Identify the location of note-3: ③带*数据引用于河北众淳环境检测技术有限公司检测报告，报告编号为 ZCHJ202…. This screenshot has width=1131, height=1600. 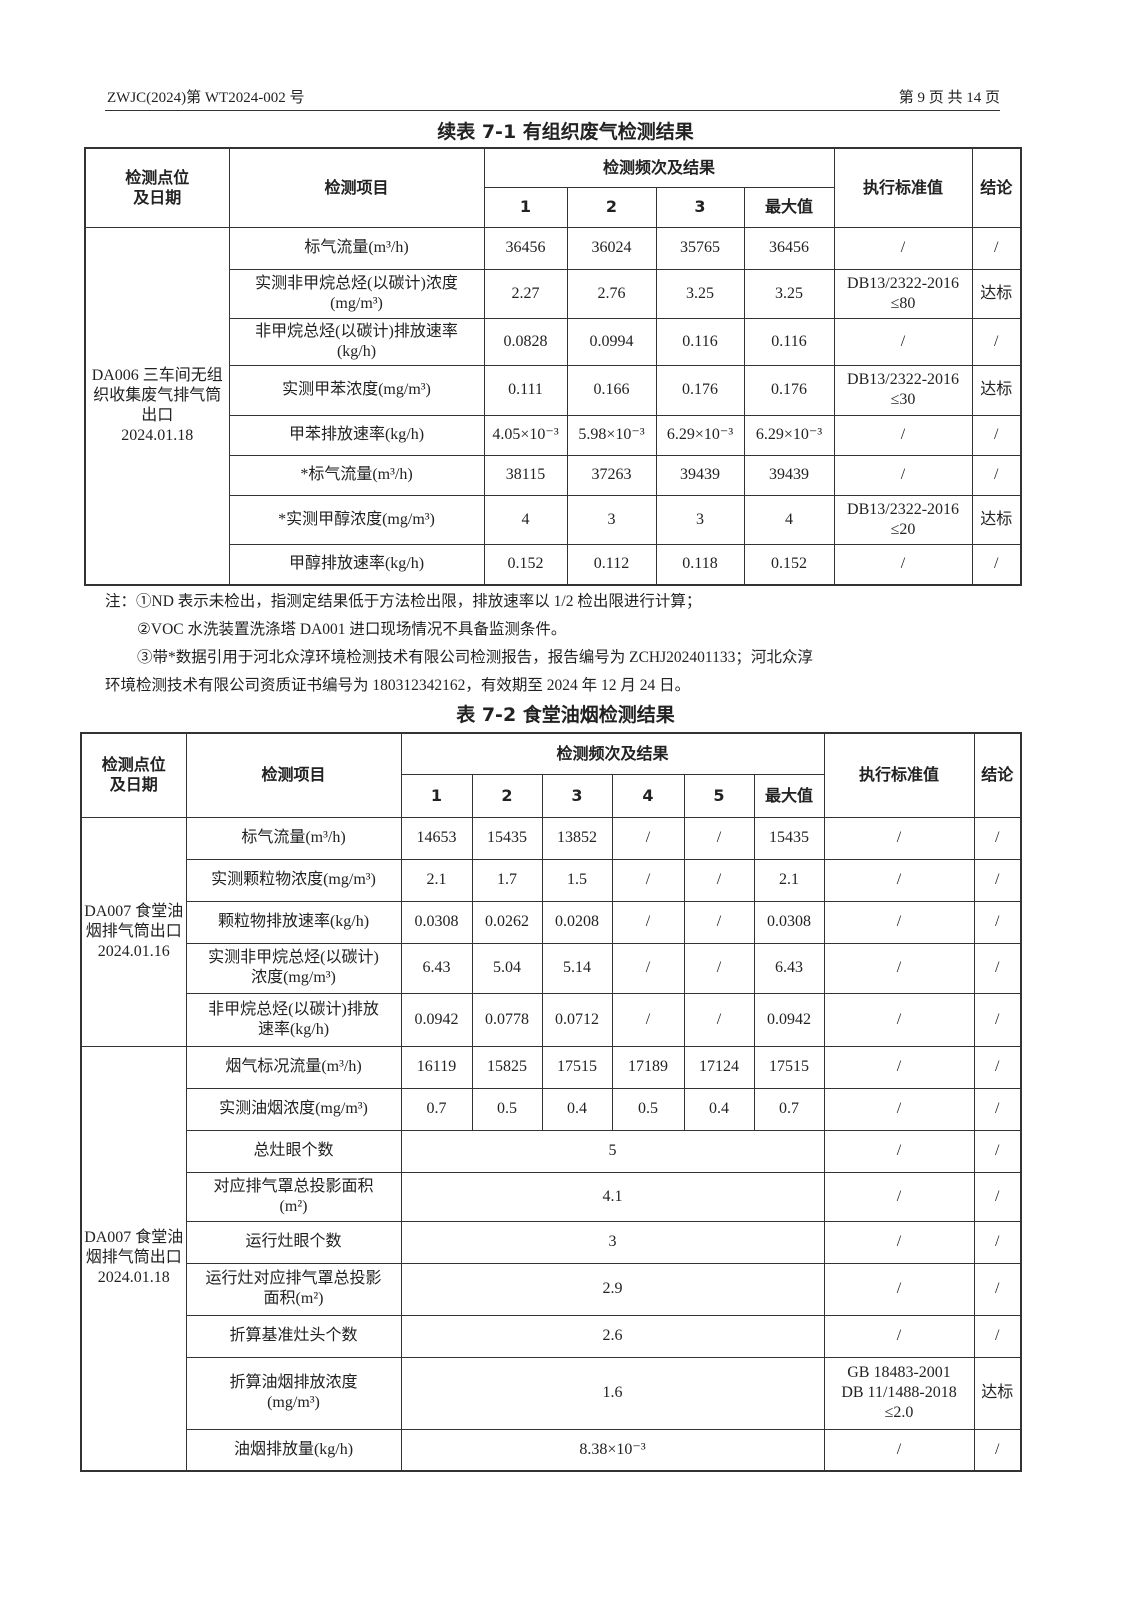
(475, 657).